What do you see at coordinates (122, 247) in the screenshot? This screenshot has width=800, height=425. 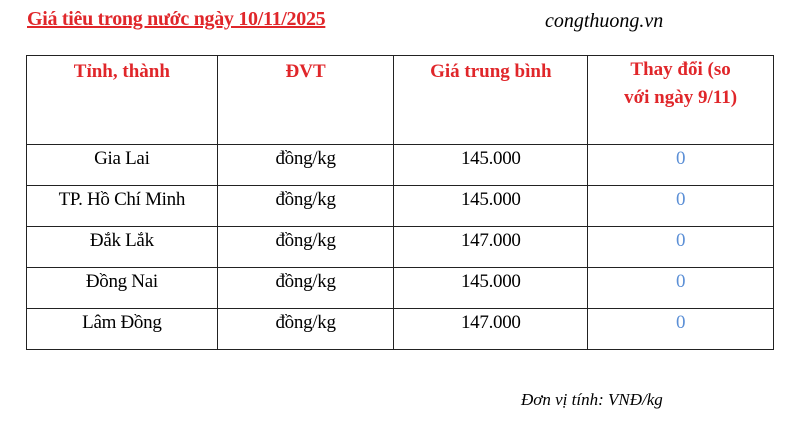 I see `cell-province: Đắk Lắk` at bounding box center [122, 247].